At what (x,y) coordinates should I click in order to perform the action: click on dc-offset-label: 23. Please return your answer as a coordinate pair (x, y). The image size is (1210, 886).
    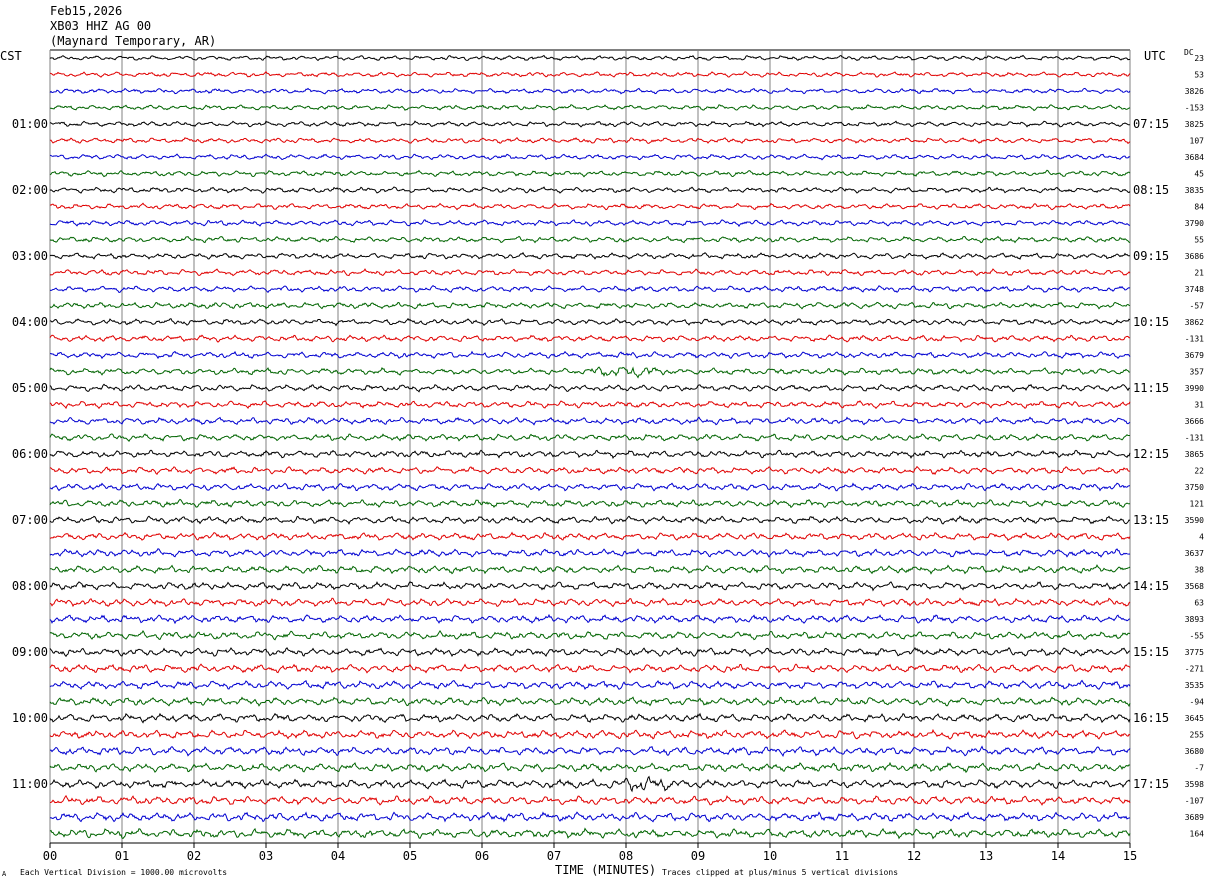
    Looking at the image, I should click on (1199, 58).